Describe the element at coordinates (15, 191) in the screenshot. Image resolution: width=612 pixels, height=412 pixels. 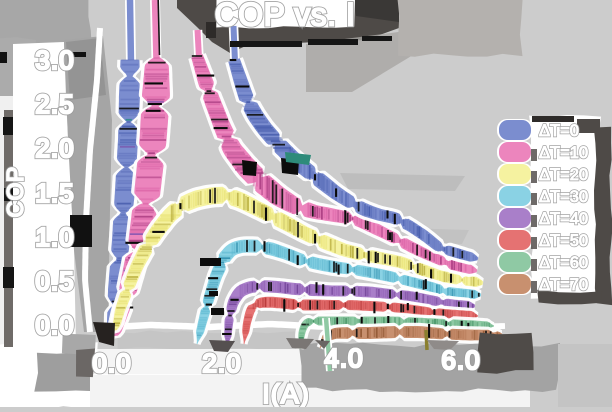
I see `svg-text: COP` at that location.